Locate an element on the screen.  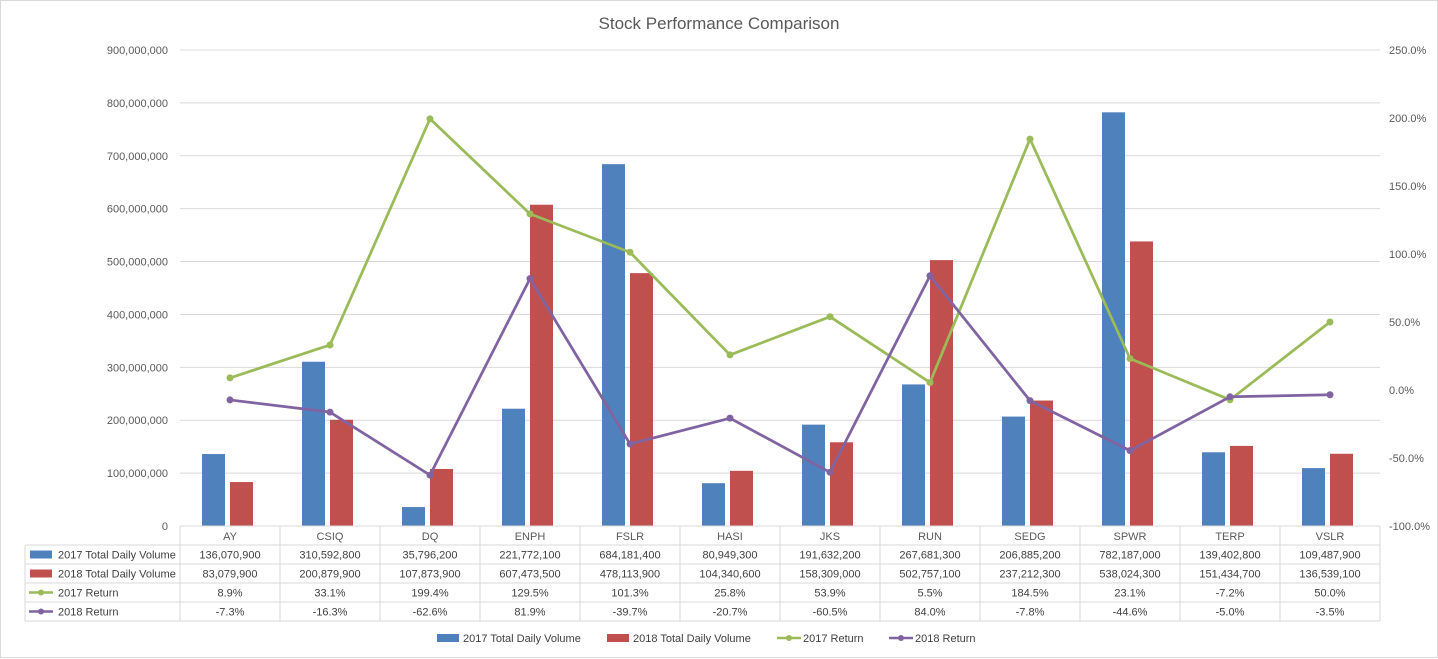
right-axis-tick-label: -50.0% is located at coordinates (1406, 459).